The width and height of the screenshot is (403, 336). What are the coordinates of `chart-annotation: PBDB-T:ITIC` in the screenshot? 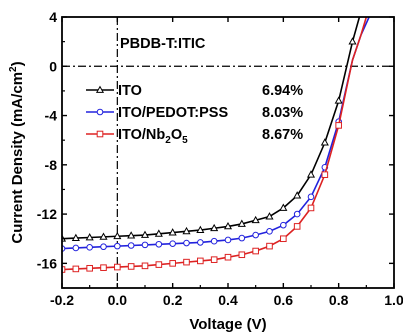 It's located at (163, 44).